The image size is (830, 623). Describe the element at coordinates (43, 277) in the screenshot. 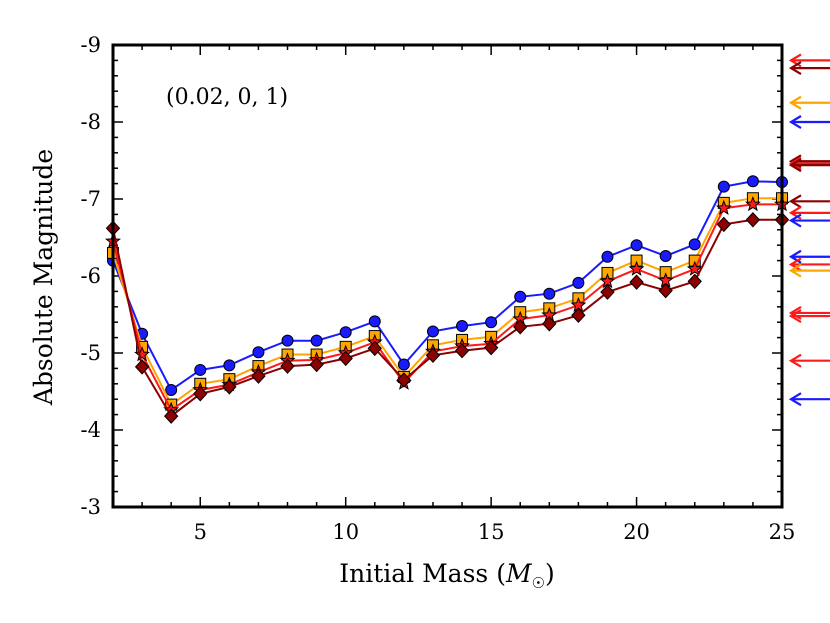

I see `y-axis-label: Absolute Magnitude` at that location.